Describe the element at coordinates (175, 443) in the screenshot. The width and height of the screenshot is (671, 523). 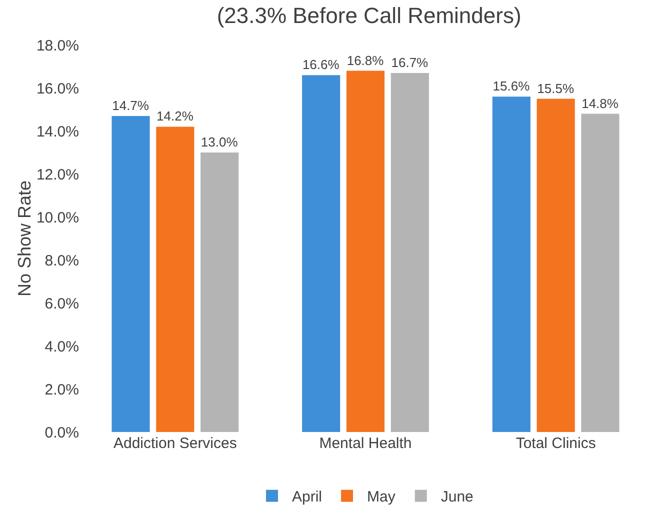
I see `x-tick-label: Addiction Services` at that location.